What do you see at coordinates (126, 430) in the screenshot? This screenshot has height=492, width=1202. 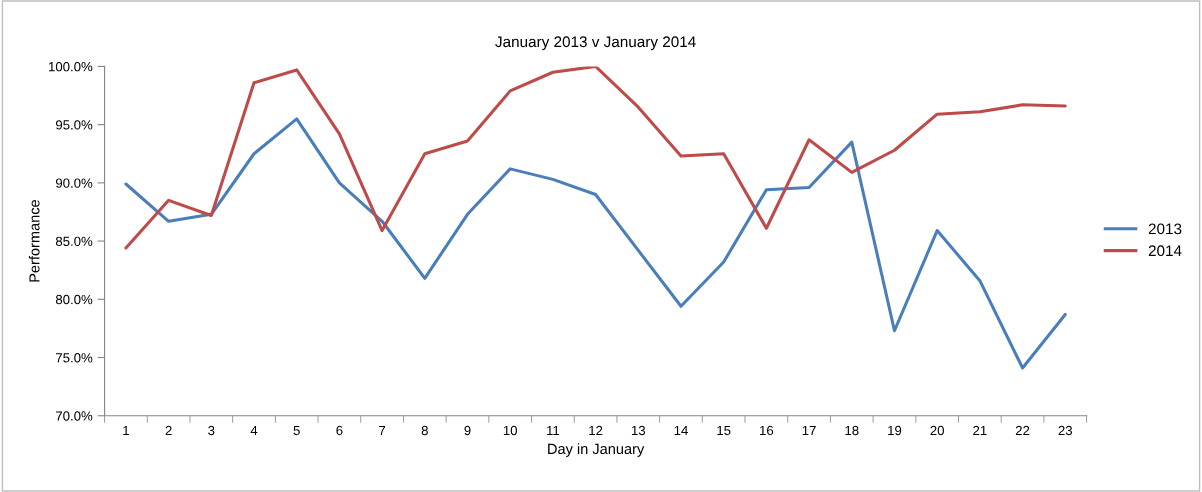 I see `x-tick-label: 1` at bounding box center [126, 430].